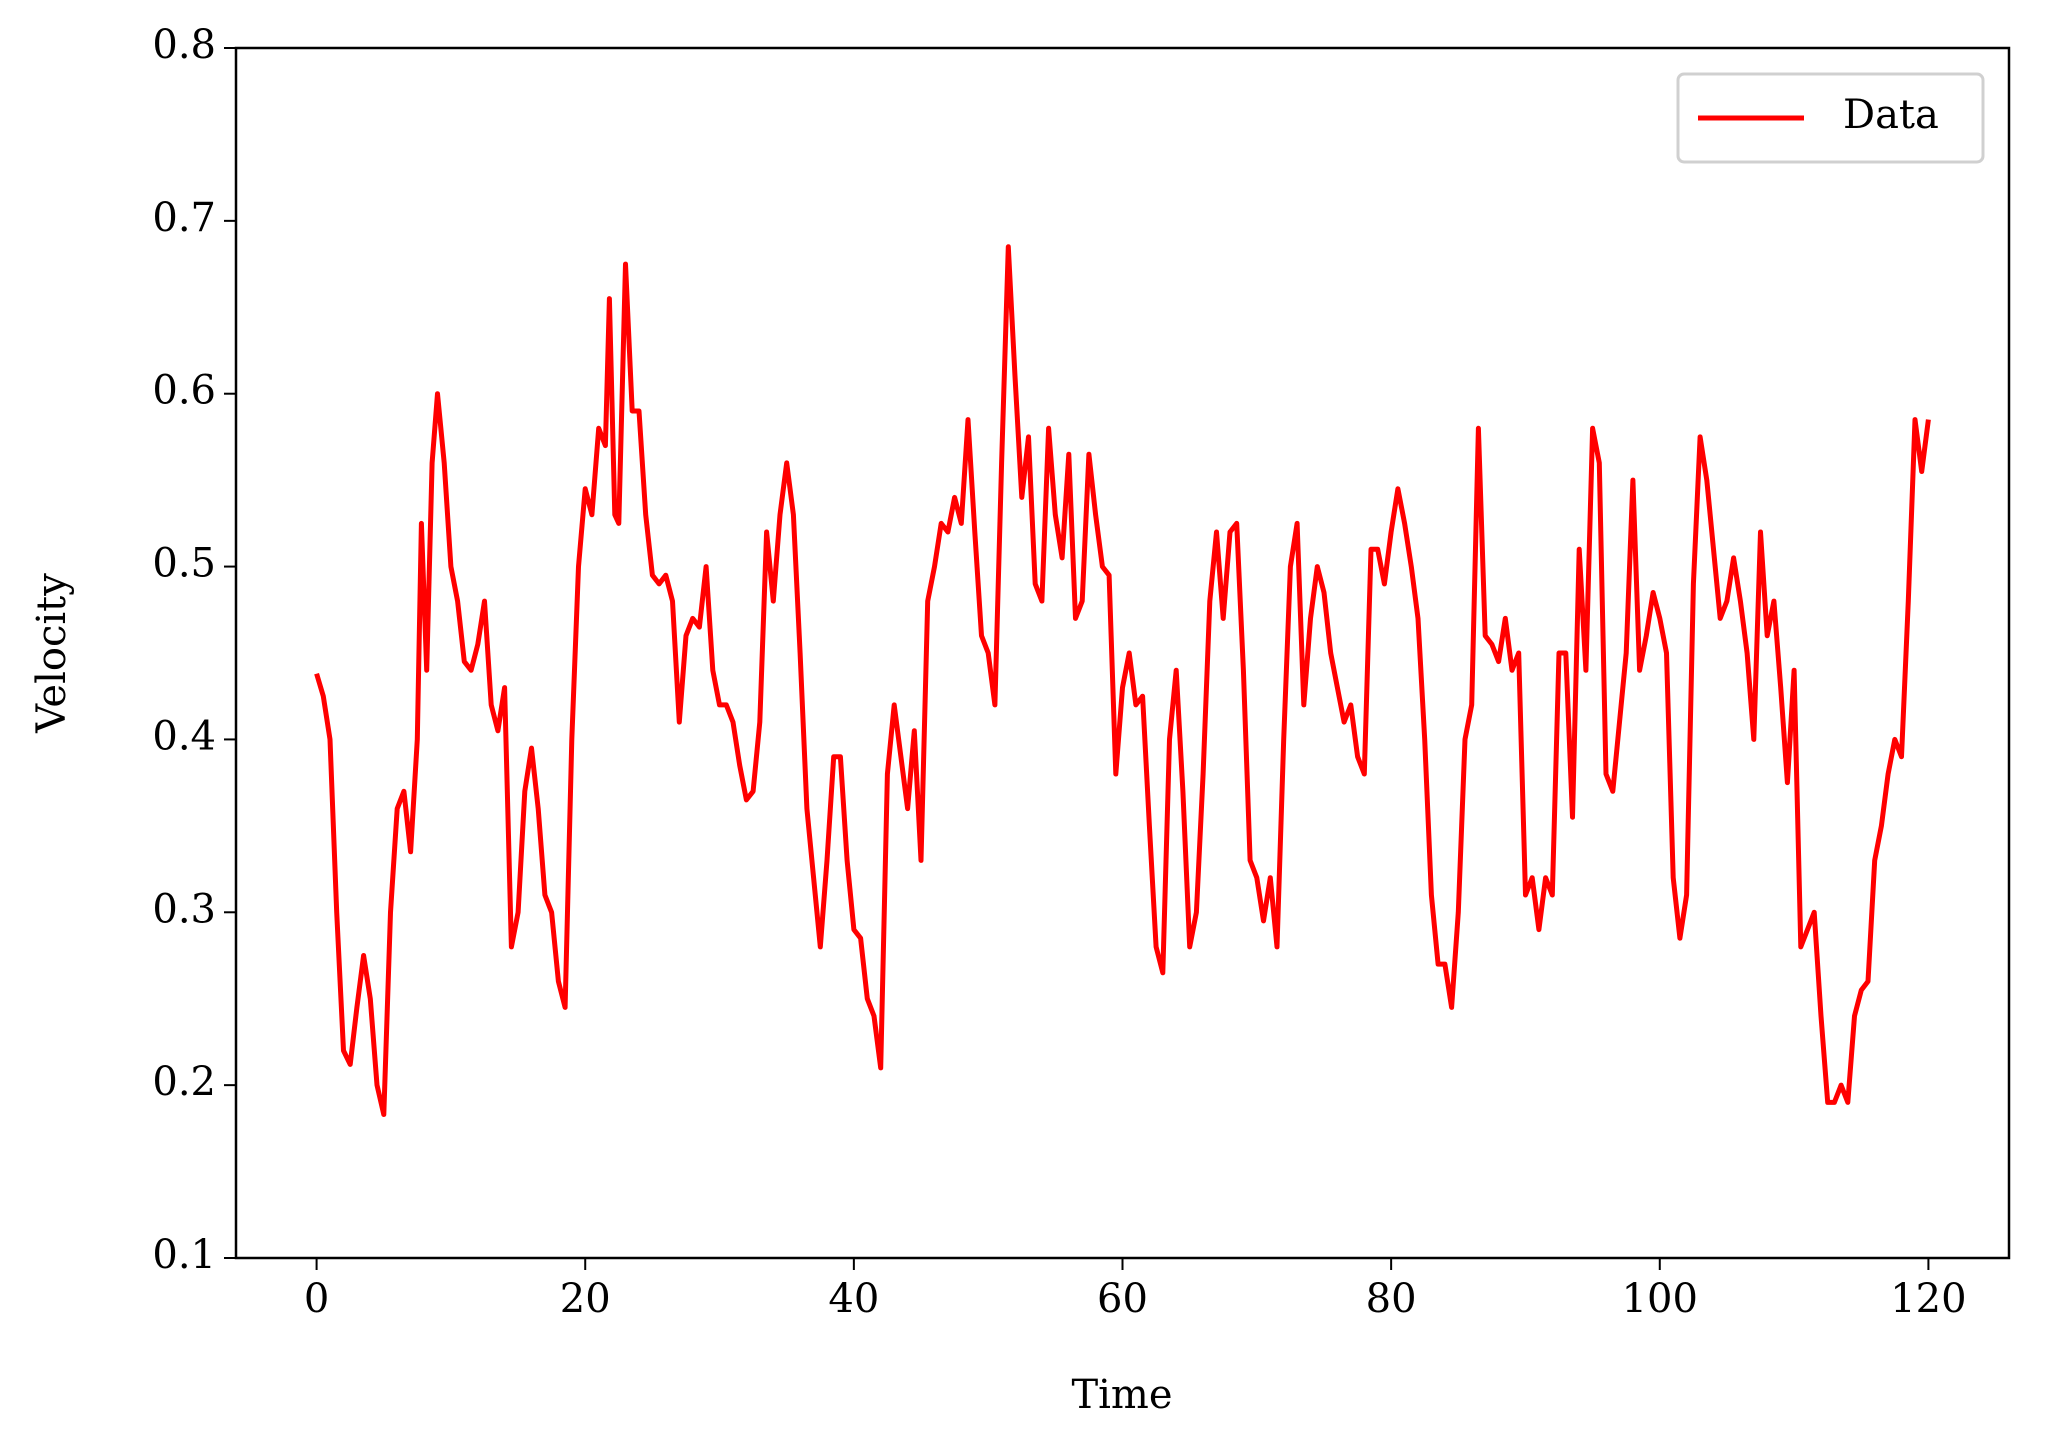  Describe the element at coordinates (1660, 1299) in the screenshot. I see `x-tick-label: 100` at that location.